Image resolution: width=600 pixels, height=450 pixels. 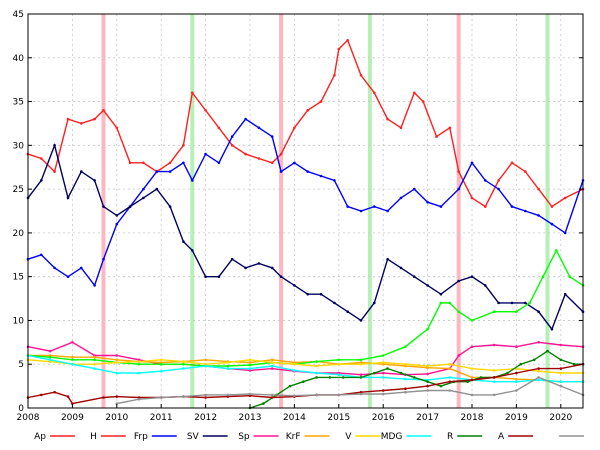 What do you see at coordinates (18, 103) in the screenshot?
I see `y-tick-label: 35` at bounding box center [18, 103].